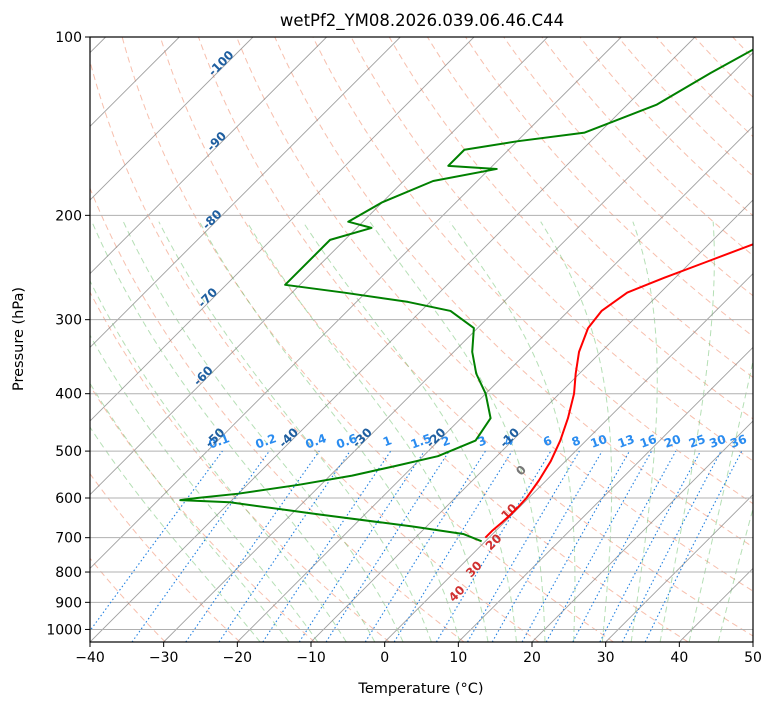  What do you see at coordinates (421, 441) in the screenshot?
I see `mixing-ratio-label: 1.5` at bounding box center [421, 441].